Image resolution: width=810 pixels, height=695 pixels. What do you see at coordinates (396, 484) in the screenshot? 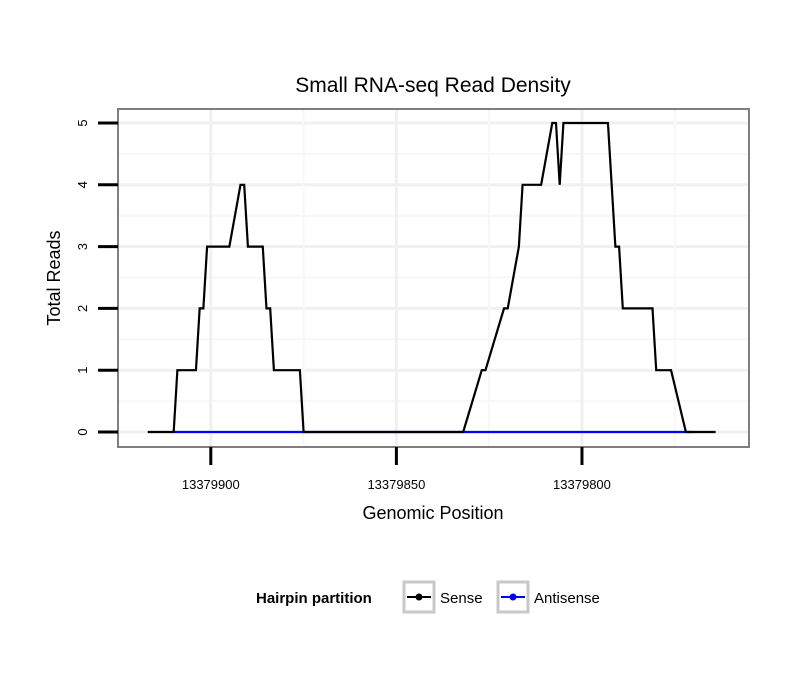
I see `x-tick-label: 13379850` at bounding box center [396, 484].